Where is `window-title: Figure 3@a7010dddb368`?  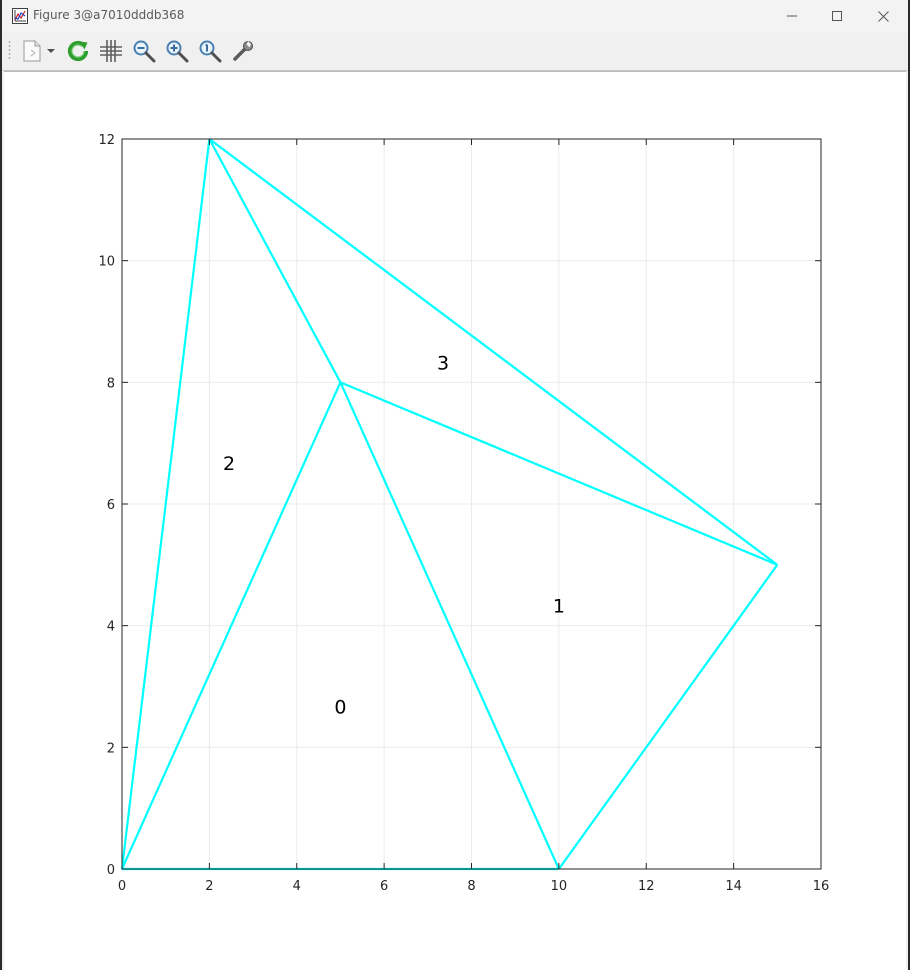
window-title: Figure 3@a7010dddb368 is located at coordinates (109, 15).